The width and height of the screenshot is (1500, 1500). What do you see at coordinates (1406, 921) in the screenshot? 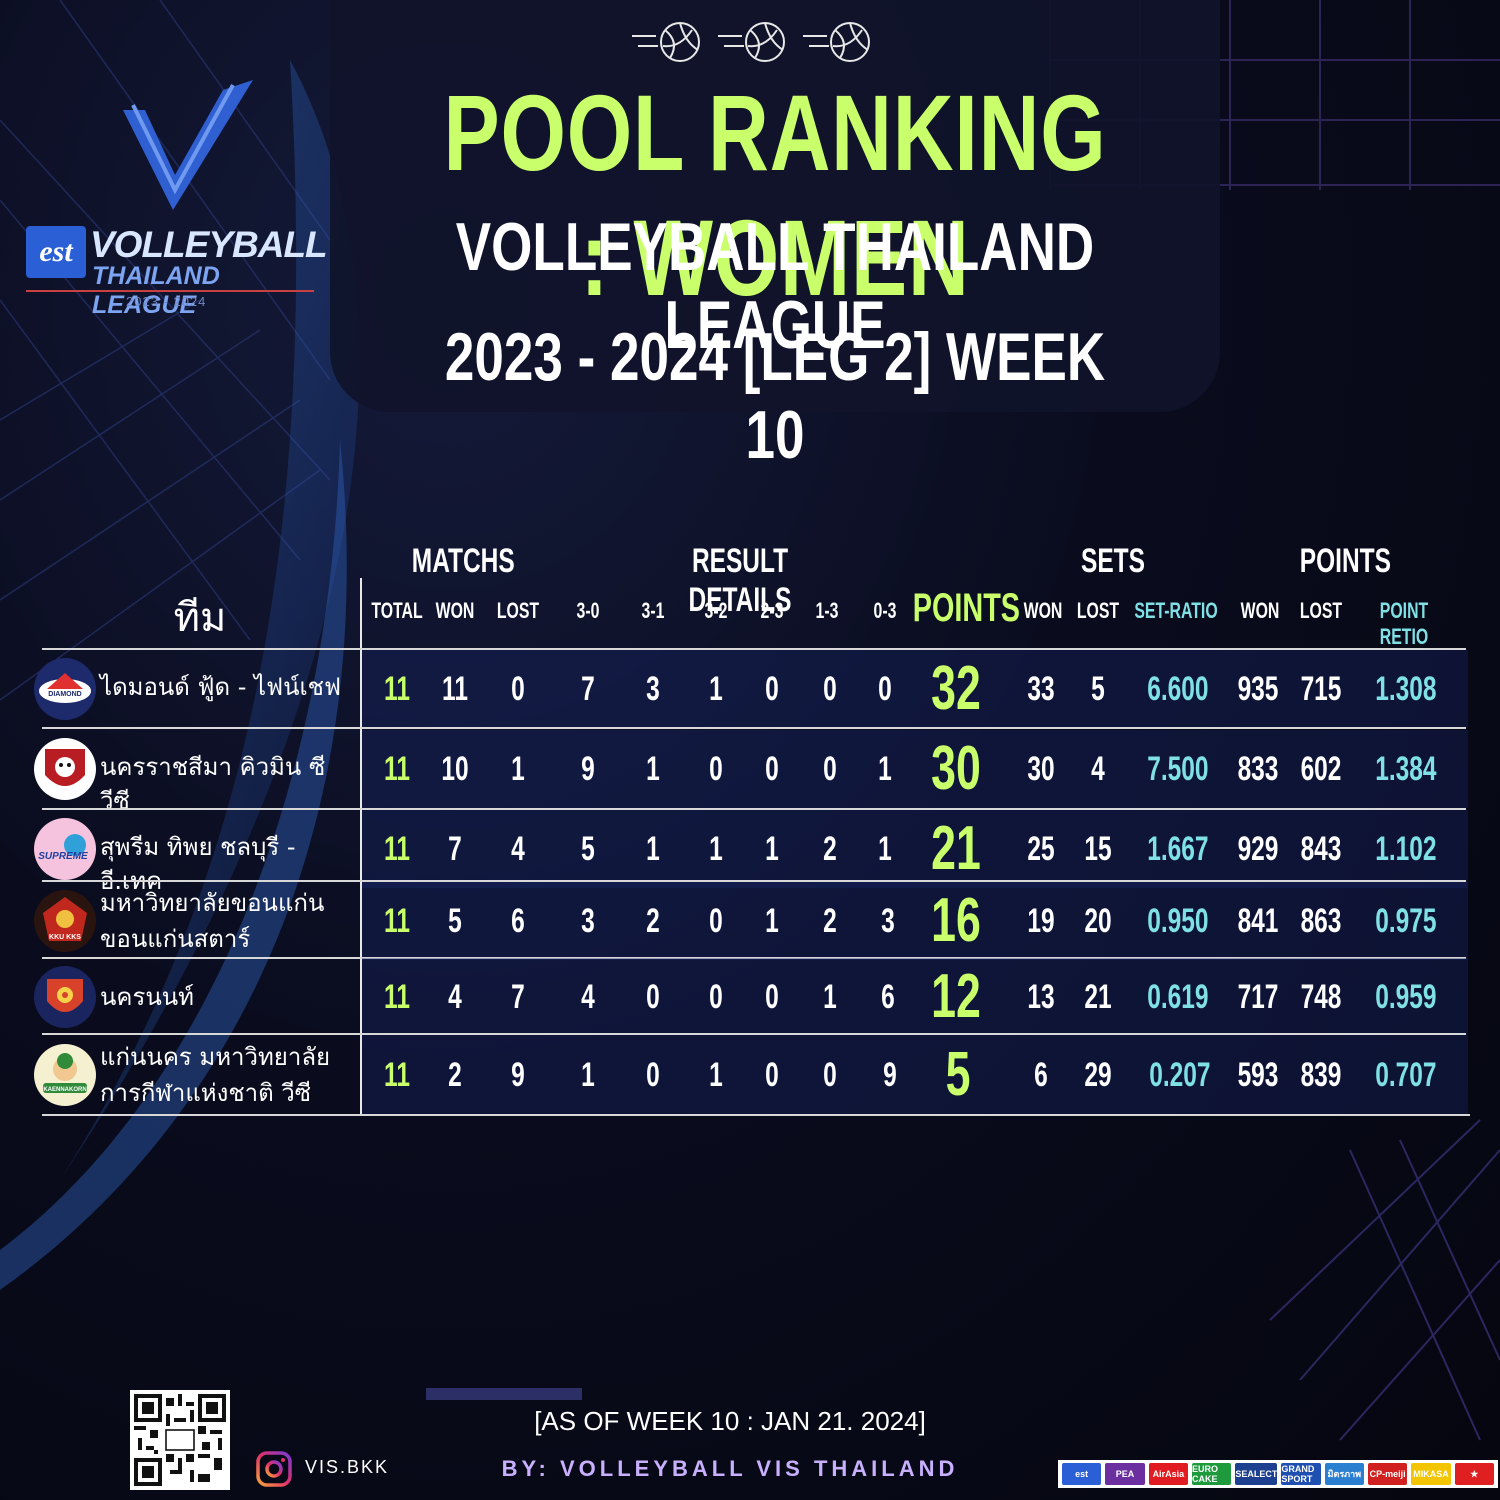
I see `cell-point-ratio: 0.975` at bounding box center [1406, 921].